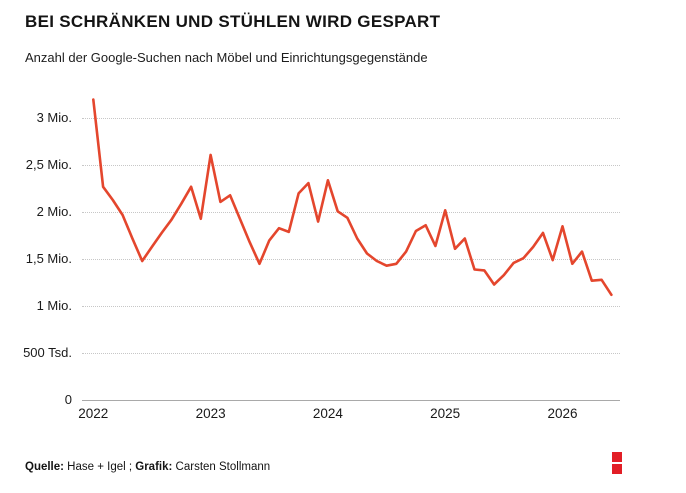  I want to click on y-tick-label: 3 Mio., so click(54, 118).